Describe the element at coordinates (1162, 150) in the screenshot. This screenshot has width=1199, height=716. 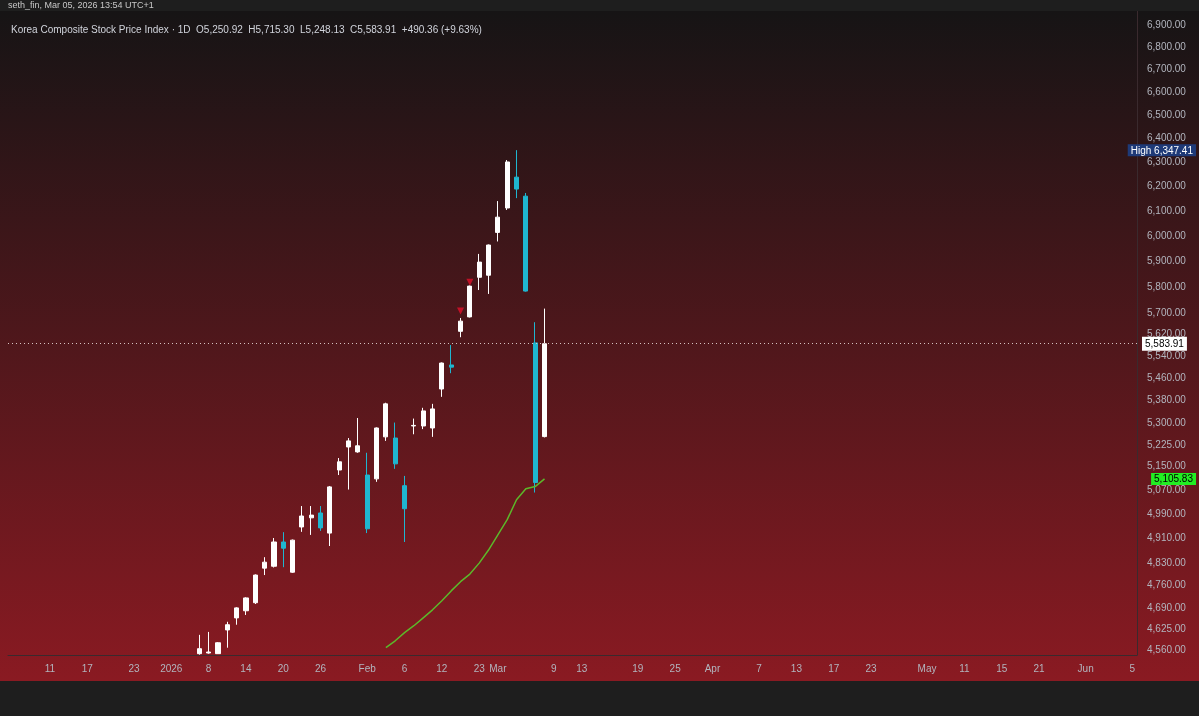
I see `annotation: High 6,347.41` at that location.